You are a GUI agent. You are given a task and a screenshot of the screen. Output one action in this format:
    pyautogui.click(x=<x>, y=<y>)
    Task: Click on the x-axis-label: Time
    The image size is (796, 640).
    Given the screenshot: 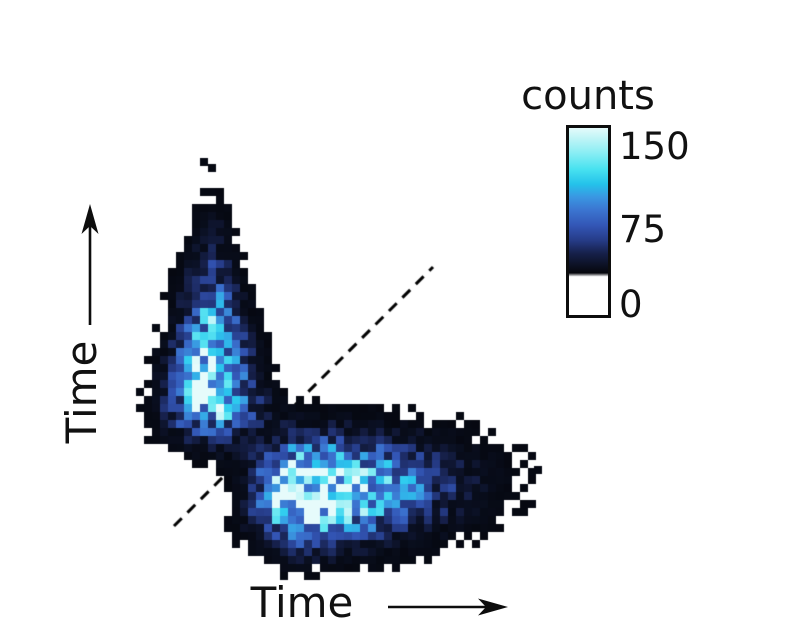 What is the action you would take?
    pyautogui.click(x=302, y=602)
    